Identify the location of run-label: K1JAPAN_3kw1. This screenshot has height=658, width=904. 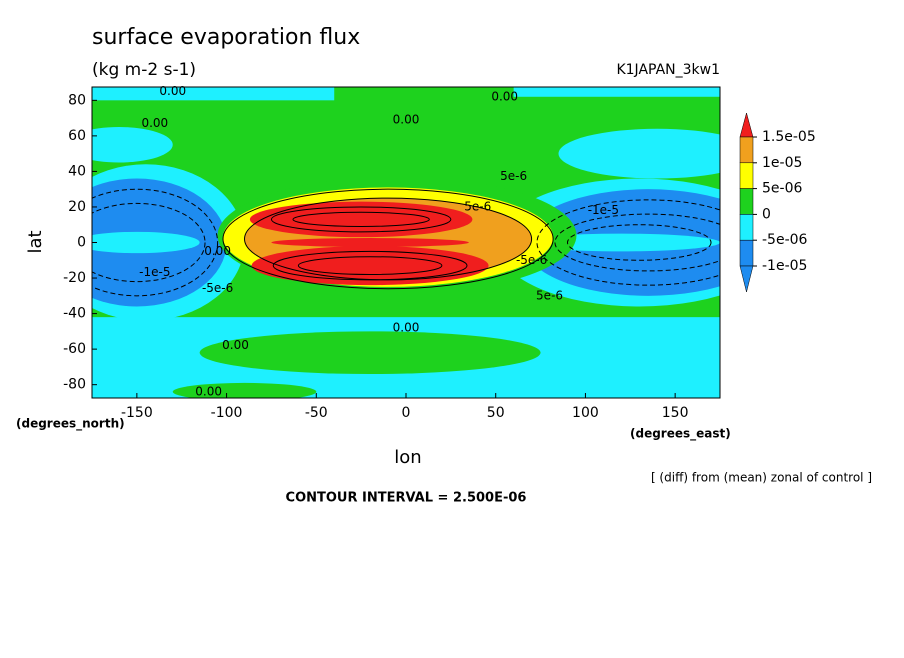
(668, 70).